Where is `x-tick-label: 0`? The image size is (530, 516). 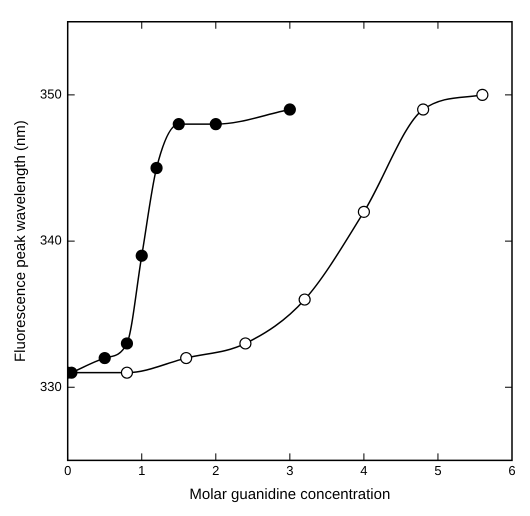
x-tick-label: 0 is located at coordinates (68, 470).